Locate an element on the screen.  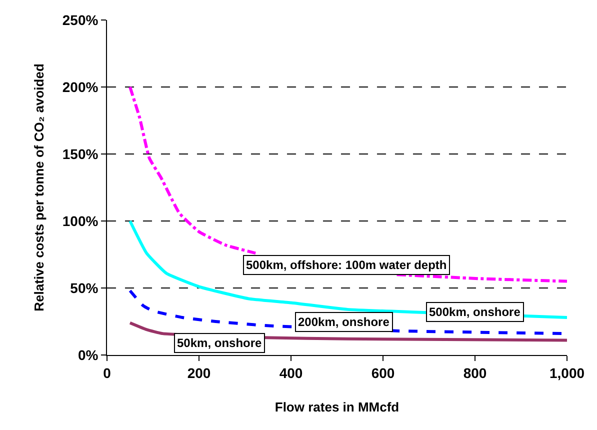
x-tick-label: 1,000 is located at coordinates (567, 372).